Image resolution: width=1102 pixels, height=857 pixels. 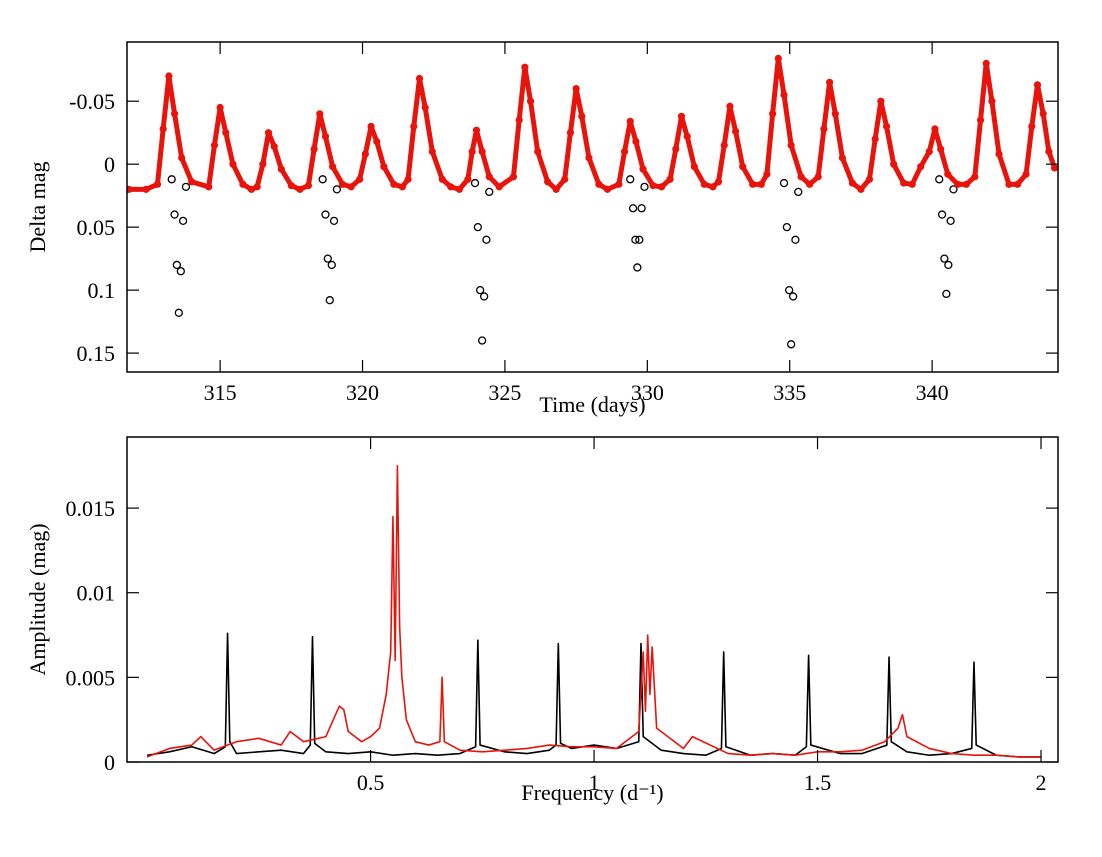 What do you see at coordinates (102, 290) in the screenshot?
I see `y-tick-label: 0.1` at bounding box center [102, 290].